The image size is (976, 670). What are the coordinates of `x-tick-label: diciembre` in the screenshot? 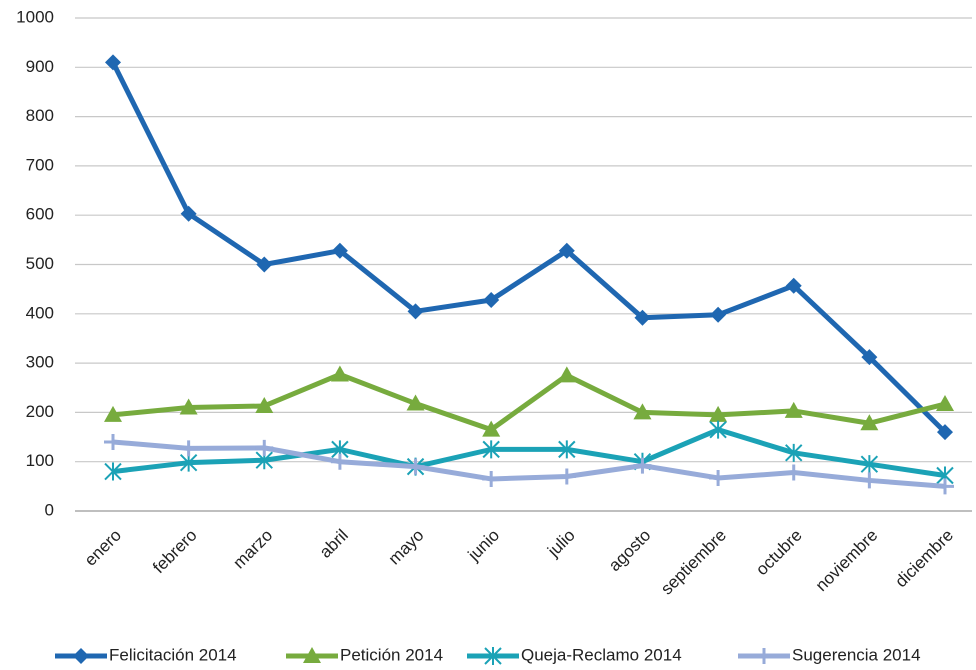 It's located at (924, 559).